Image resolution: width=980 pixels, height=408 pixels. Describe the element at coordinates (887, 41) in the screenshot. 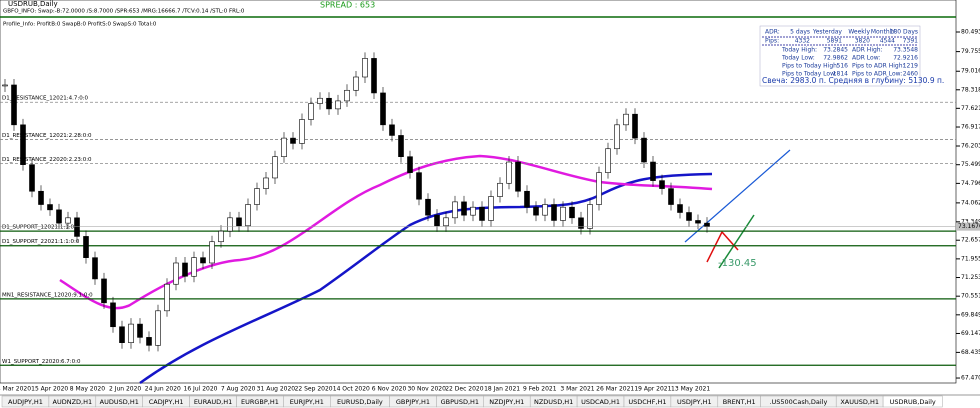

I see `panel-cell: 4544` at that location.